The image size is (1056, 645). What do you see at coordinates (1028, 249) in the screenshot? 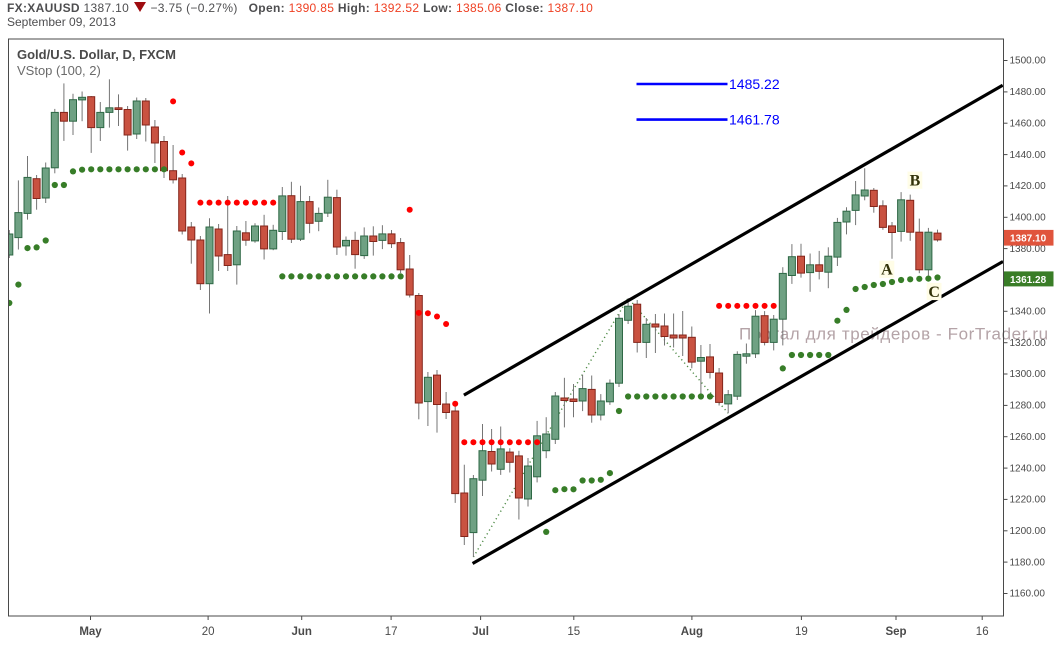
I see `svg-text: 1380.00` at bounding box center [1028, 249].